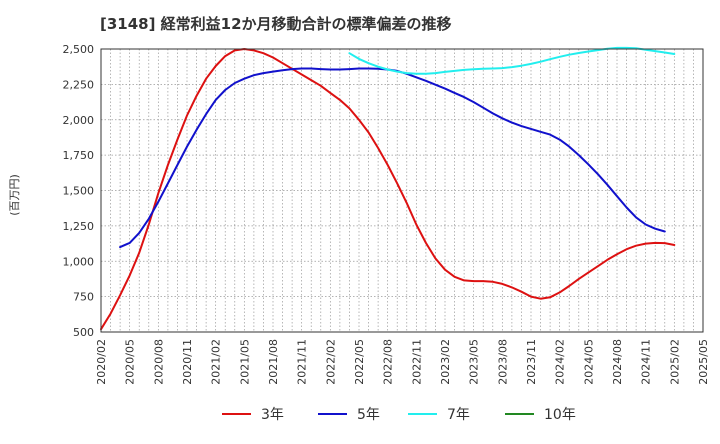 This screenshot has width=720, height=444. I want to click on legend: 3年 5年 7年 10年, so click(399, 415).